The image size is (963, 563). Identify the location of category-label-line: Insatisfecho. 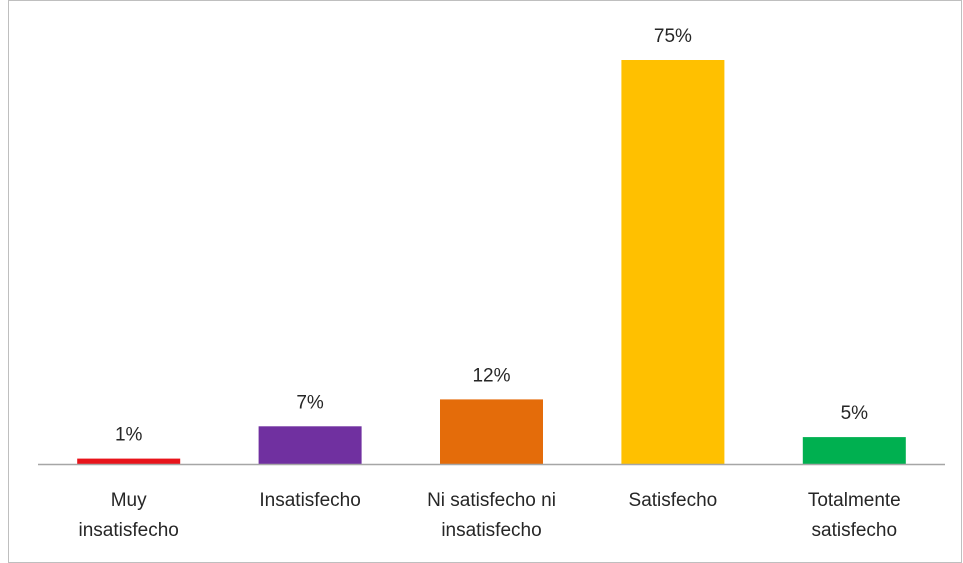
(309, 500).